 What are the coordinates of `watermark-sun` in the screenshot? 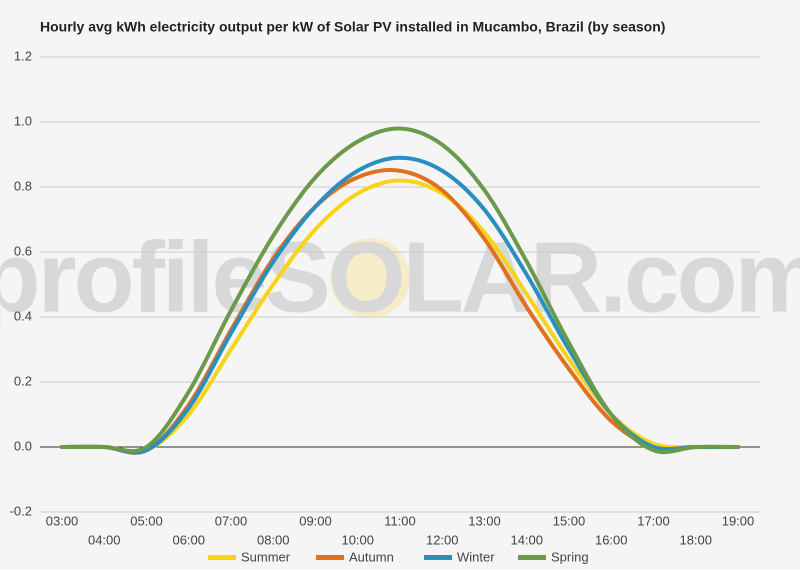 It's located at (370, 278).